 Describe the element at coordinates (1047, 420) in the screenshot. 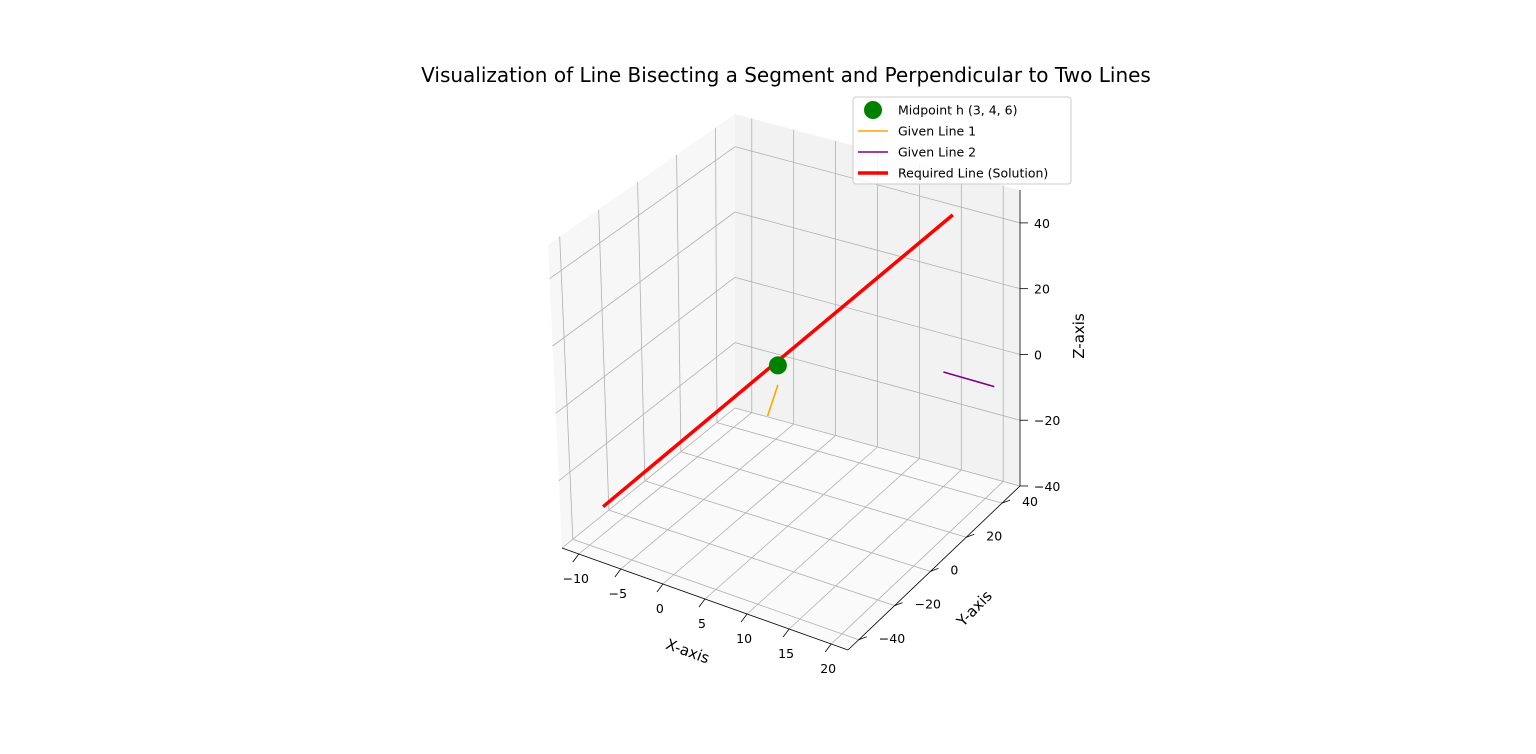

I see `z-tick-label: −20` at that location.